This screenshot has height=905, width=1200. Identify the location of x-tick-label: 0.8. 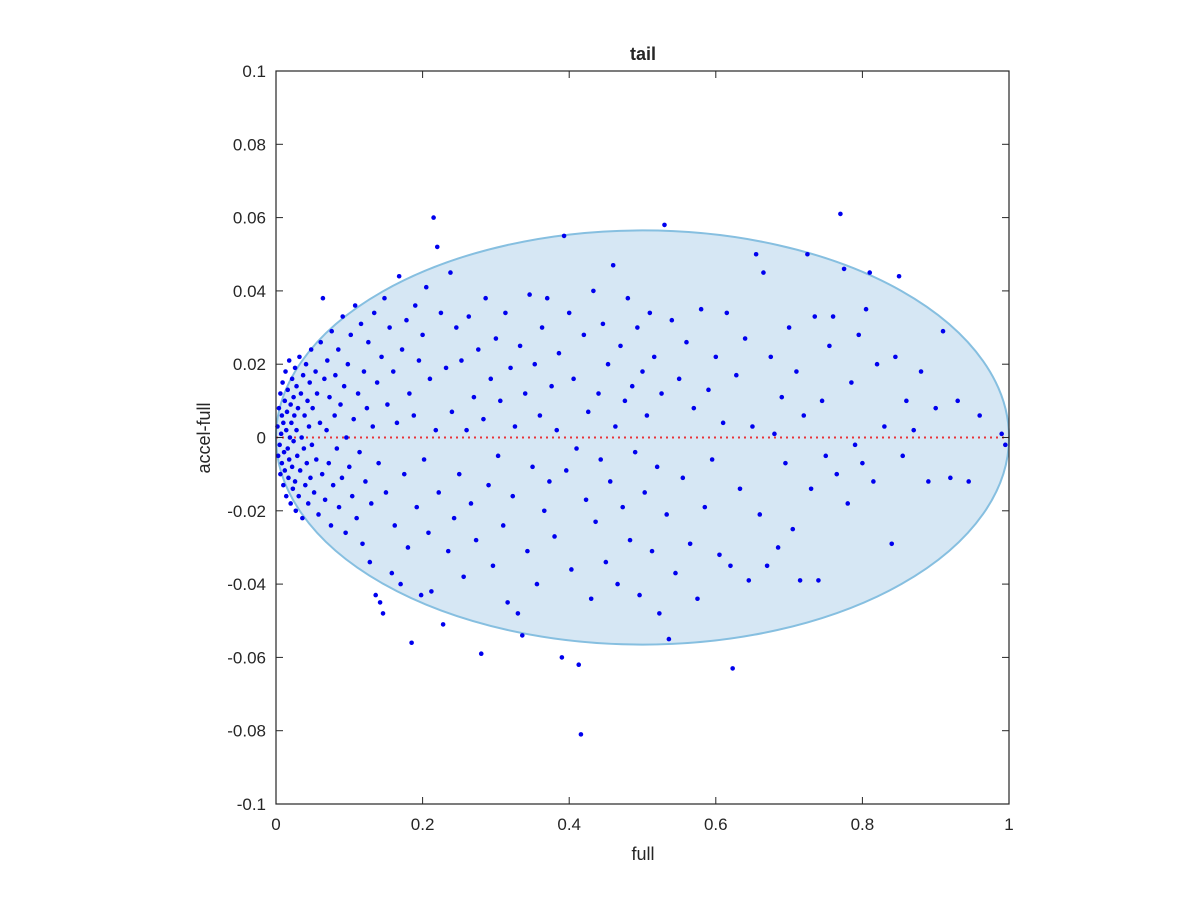
(863, 824).